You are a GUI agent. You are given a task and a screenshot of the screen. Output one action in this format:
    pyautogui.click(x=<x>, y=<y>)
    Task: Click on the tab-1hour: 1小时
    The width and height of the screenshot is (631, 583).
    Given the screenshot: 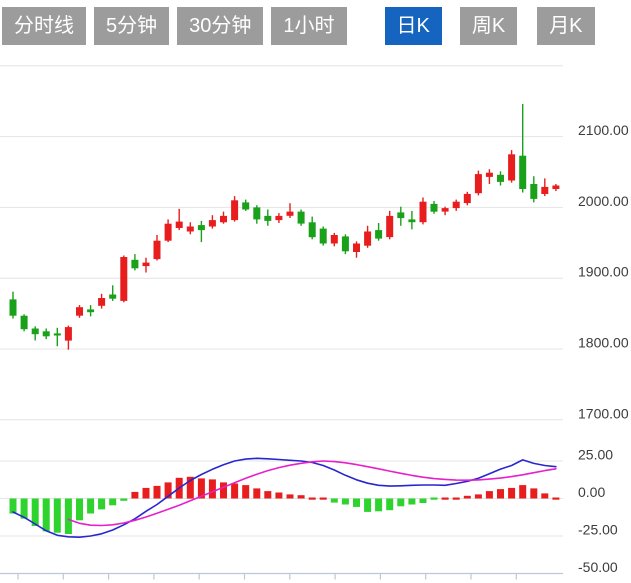 What is the action you would take?
    pyautogui.click(x=309, y=26)
    